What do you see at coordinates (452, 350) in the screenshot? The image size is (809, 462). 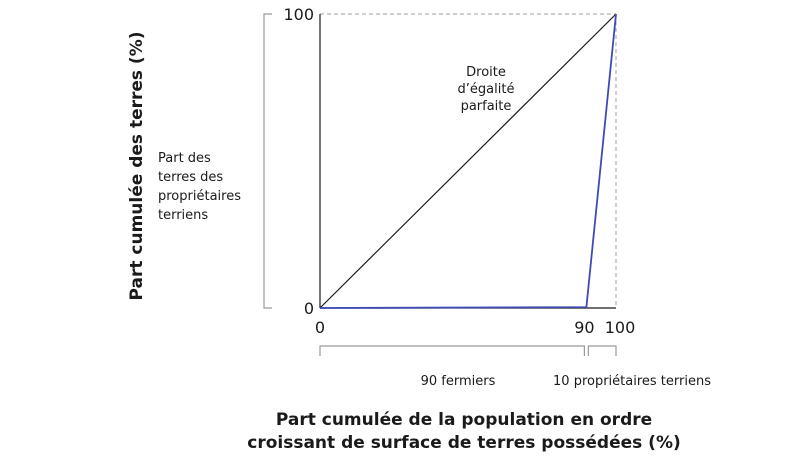 I see `farmers-bracket` at bounding box center [452, 350].